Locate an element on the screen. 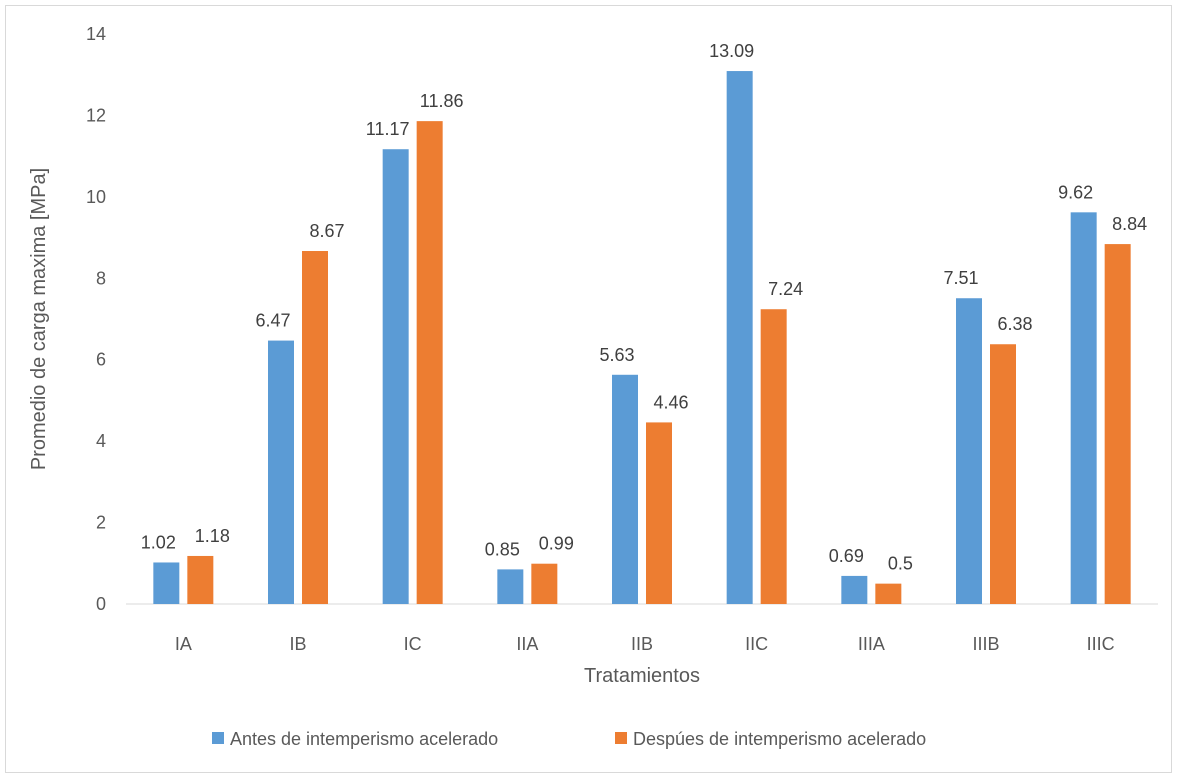 This screenshot has width=1179, height=780. x-axis-ticks: IA IB IC IIA IIB IIC IIIA IIIB IIIC is located at coordinates (645, 644).